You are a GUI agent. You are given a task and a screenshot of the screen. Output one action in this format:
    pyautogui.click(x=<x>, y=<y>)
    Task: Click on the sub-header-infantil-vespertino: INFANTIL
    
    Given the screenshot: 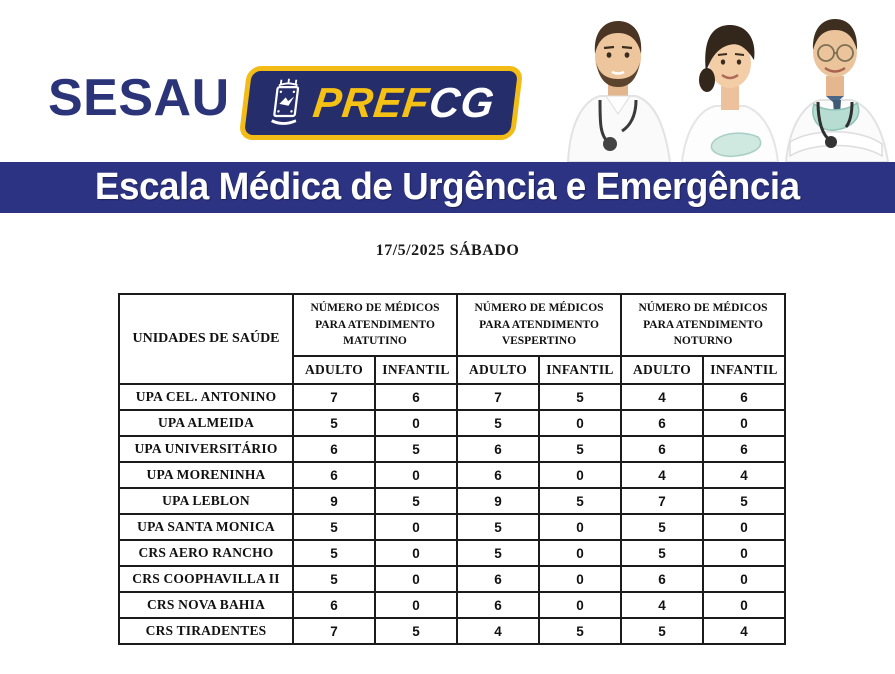 What is the action you would take?
    pyautogui.click(x=580, y=370)
    